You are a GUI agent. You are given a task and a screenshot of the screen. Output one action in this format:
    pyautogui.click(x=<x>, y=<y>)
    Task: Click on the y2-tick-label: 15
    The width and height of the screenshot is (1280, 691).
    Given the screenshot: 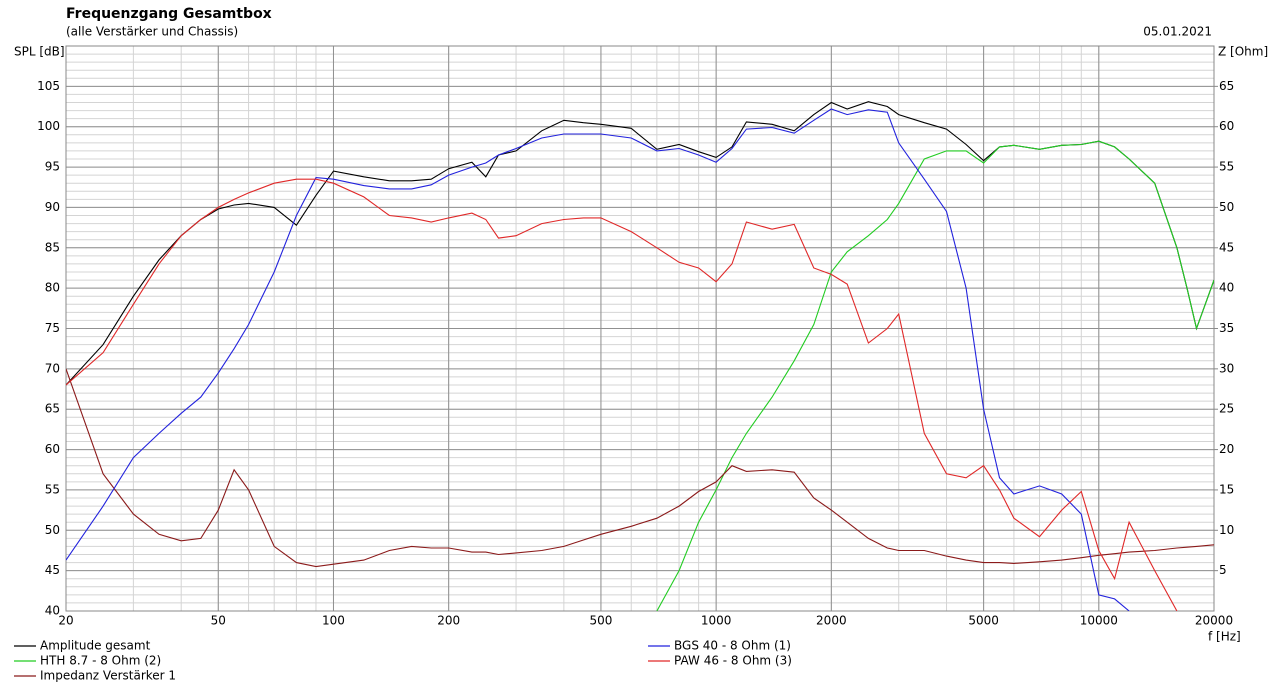 What is the action you would take?
    pyautogui.click(x=1226, y=489)
    